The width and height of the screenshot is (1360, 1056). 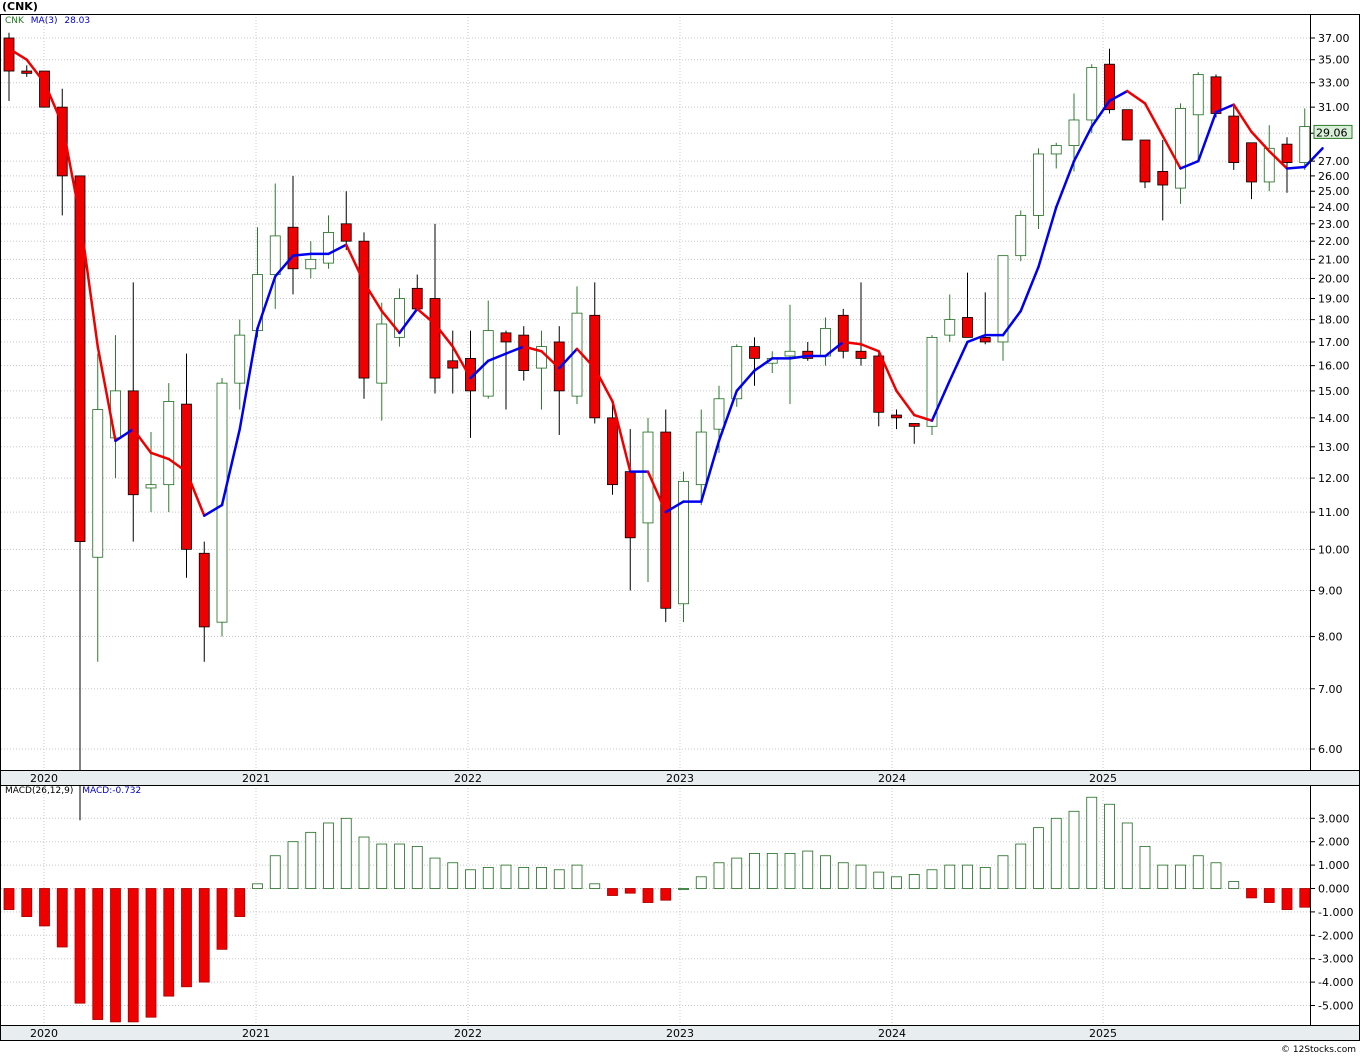 What do you see at coordinates (1334, 60) in the screenshot?
I see `price-tick-label: 35.00` at bounding box center [1334, 60].